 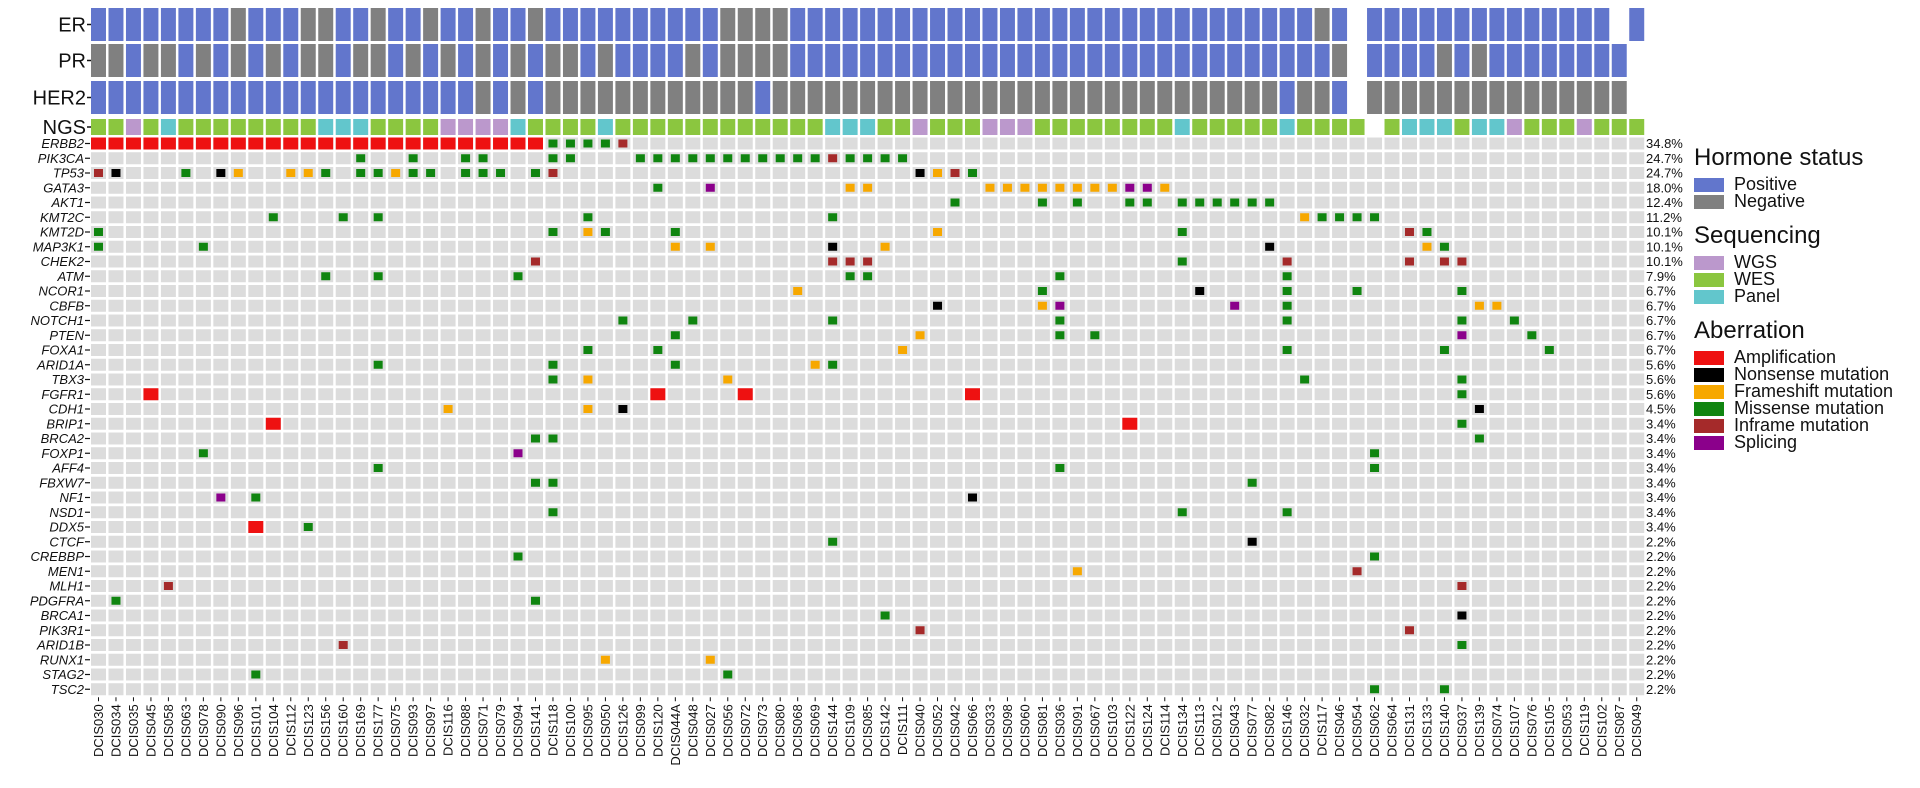 What do you see at coordinates (1007, 730) in the screenshot?
I see `sample-label: DCIS098` at bounding box center [1007, 730].